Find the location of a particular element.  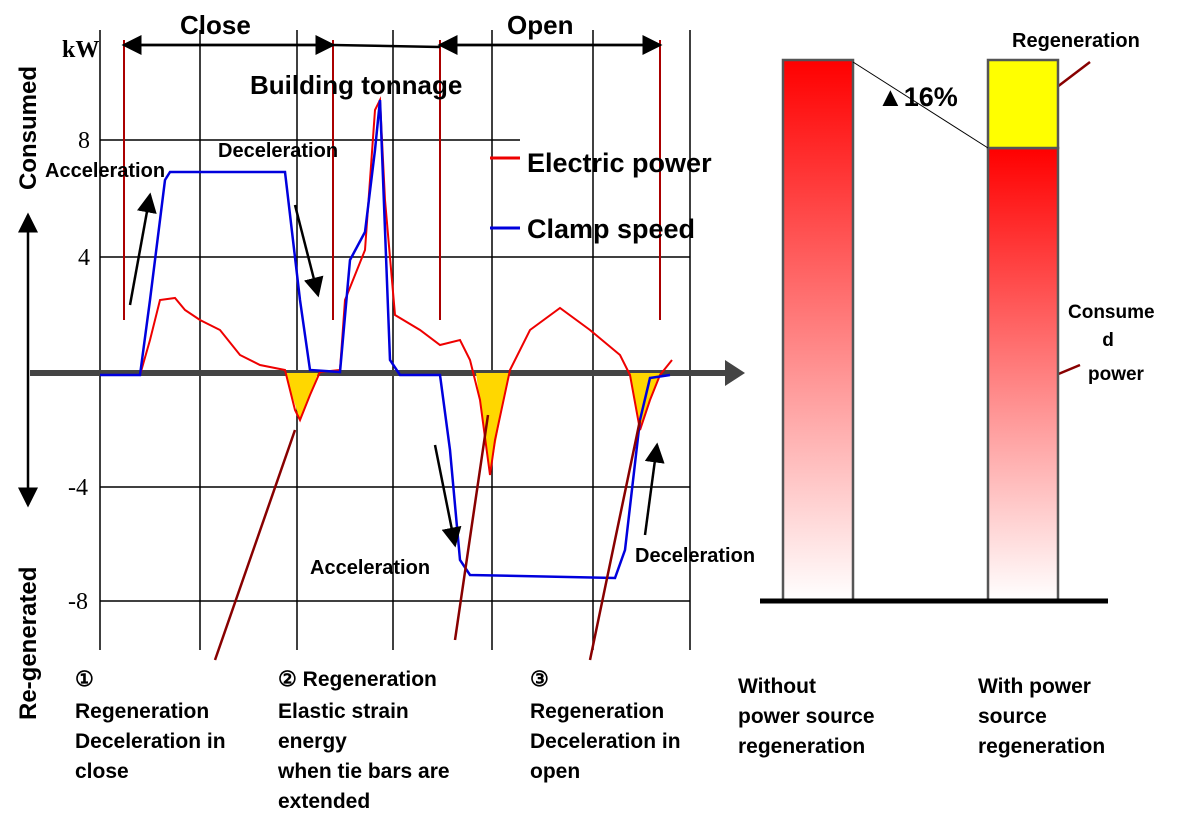

text: Without is located at coordinates (777, 686).